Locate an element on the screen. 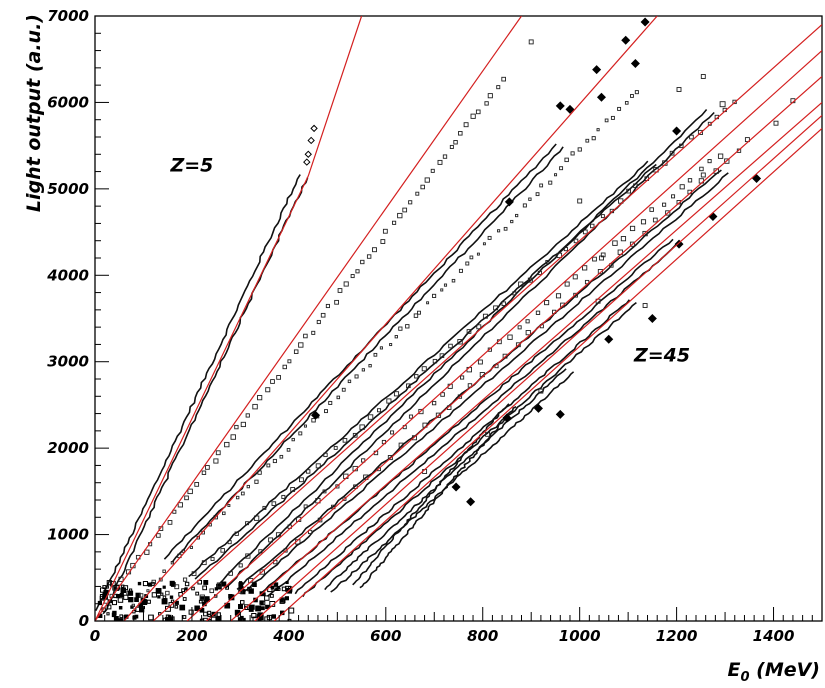 This screenshot has width=825, height=688. x-tick-label: 200 is located at coordinates (191, 636).